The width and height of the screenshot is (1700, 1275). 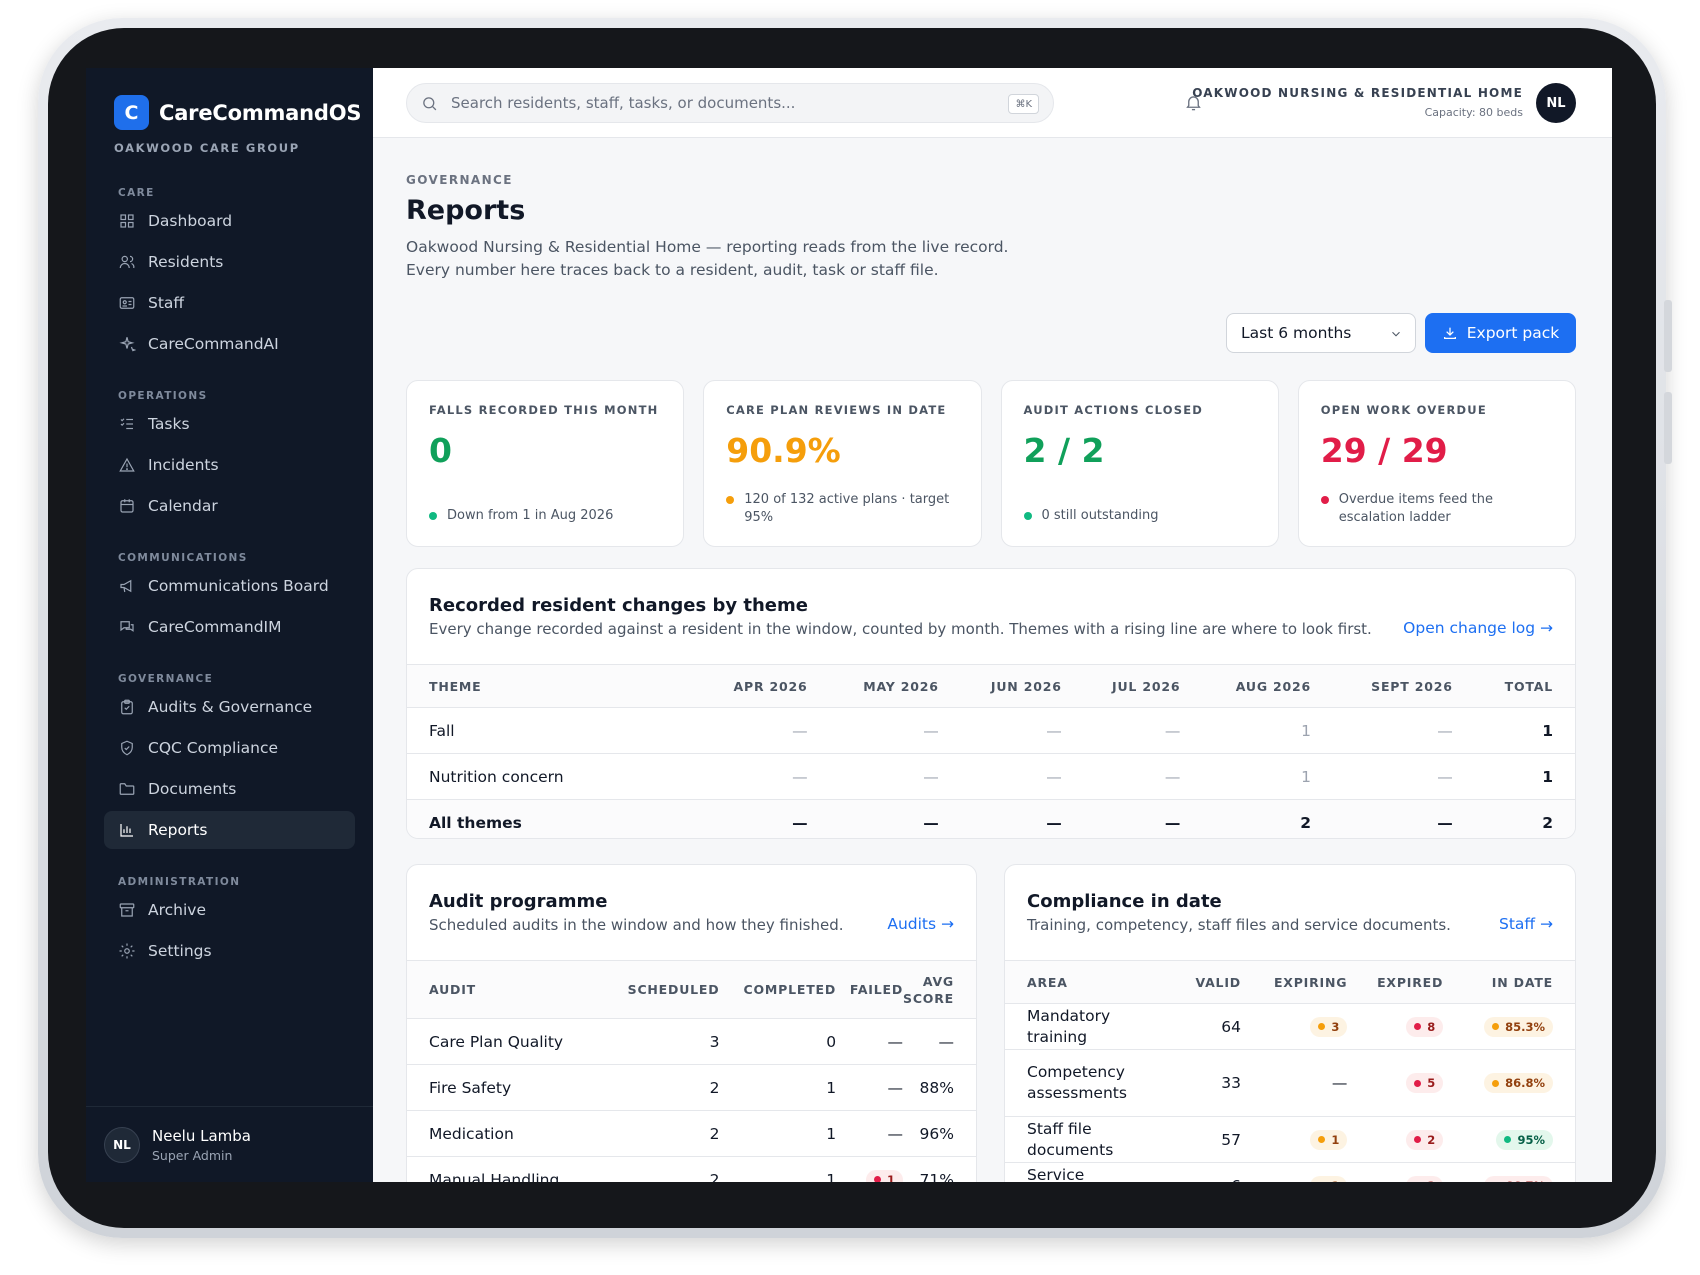 What do you see at coordinates (127, 424) in the screenshot?
I see `checklist-icon` at bounding box center [127, 424].